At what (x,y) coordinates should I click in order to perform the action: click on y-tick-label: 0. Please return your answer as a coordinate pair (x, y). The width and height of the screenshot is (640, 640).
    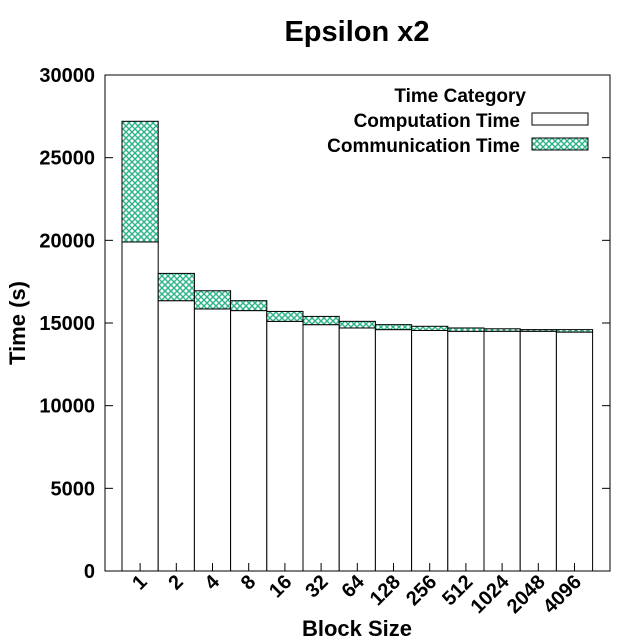
    Looking at the image, I should click on (89, 572).